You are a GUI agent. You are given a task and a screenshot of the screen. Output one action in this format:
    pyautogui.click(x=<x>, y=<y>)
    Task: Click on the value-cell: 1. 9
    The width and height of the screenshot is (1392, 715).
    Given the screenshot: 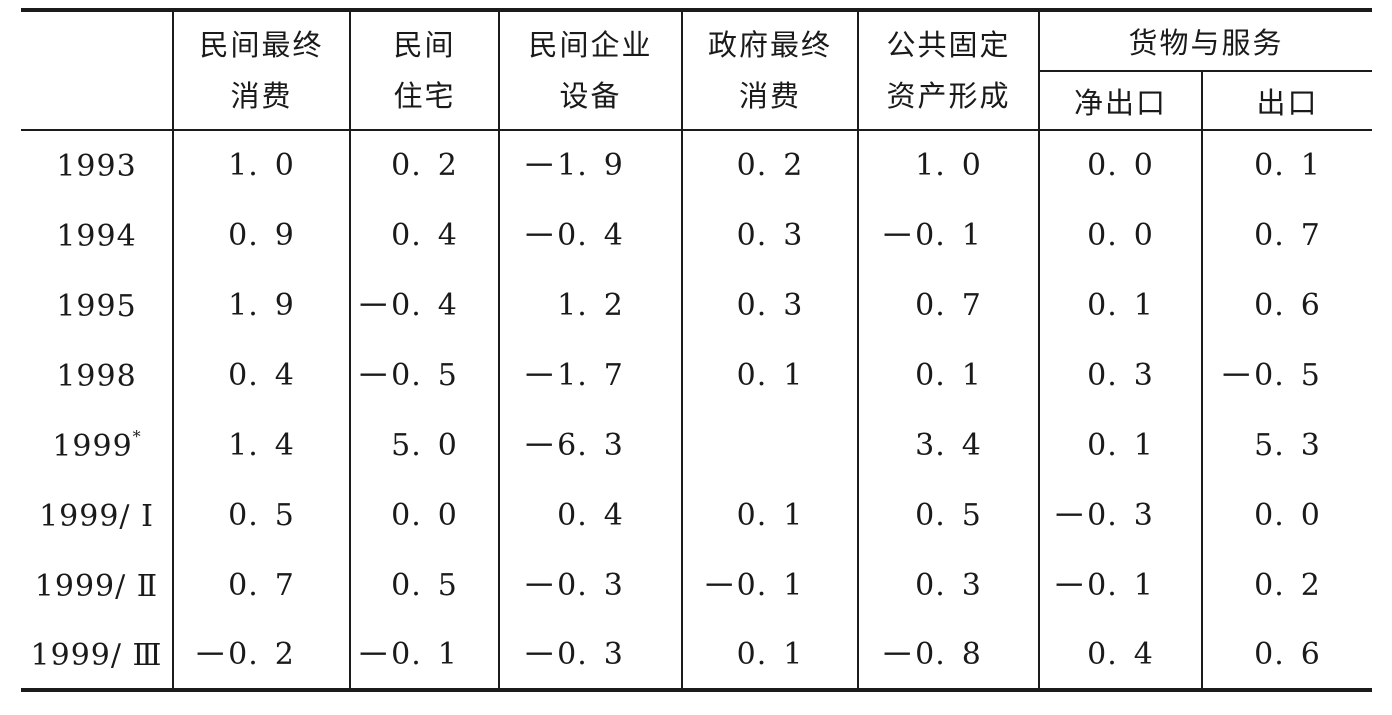 What is the action you would take?
    pyautogui.click(x=261, y=305)
    